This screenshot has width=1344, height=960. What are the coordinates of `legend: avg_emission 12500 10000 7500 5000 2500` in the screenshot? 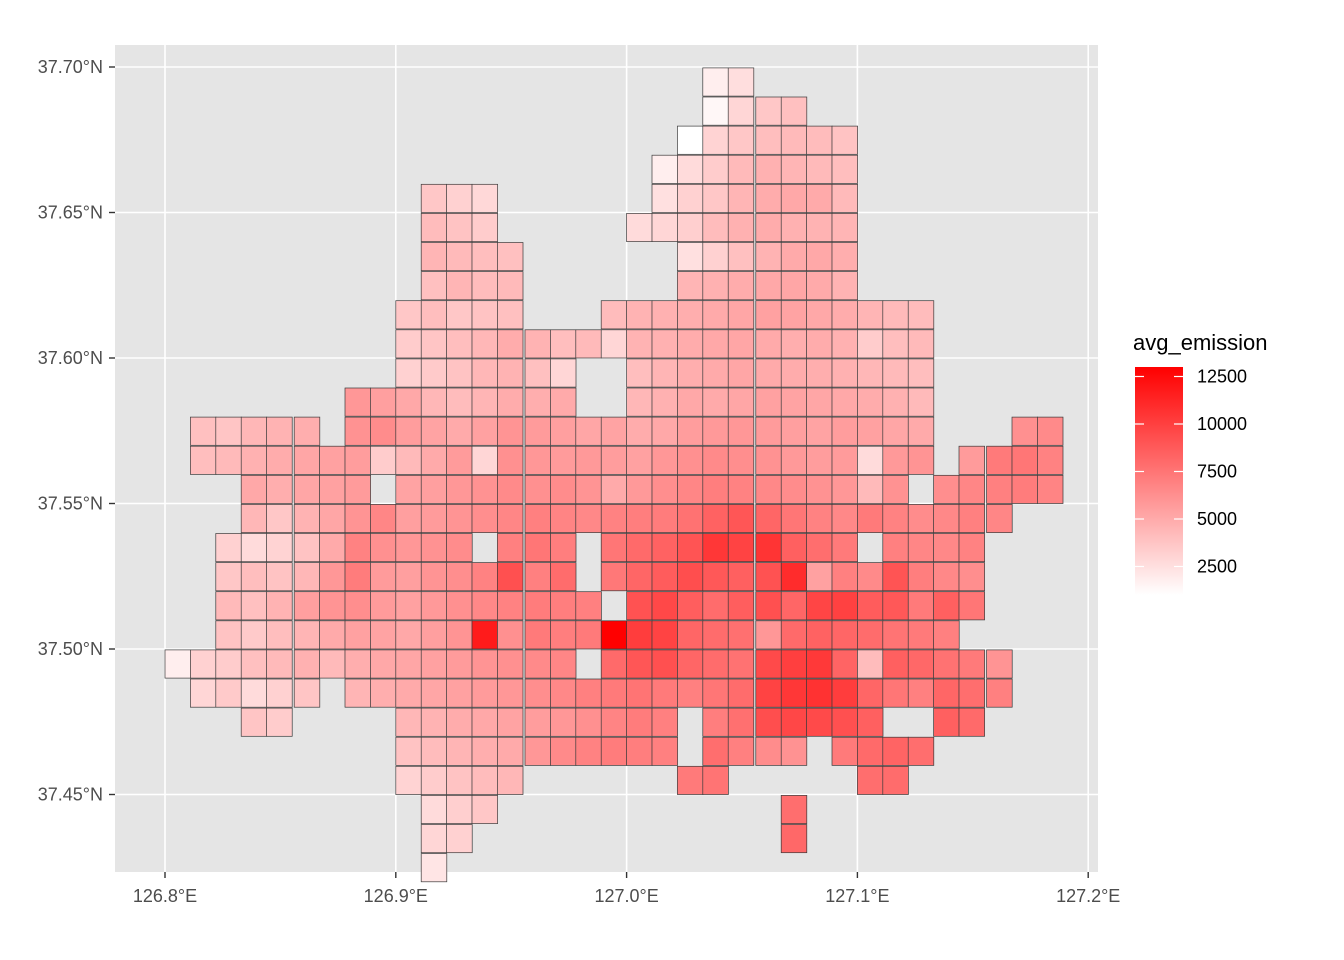 It's located at (1200, 462).